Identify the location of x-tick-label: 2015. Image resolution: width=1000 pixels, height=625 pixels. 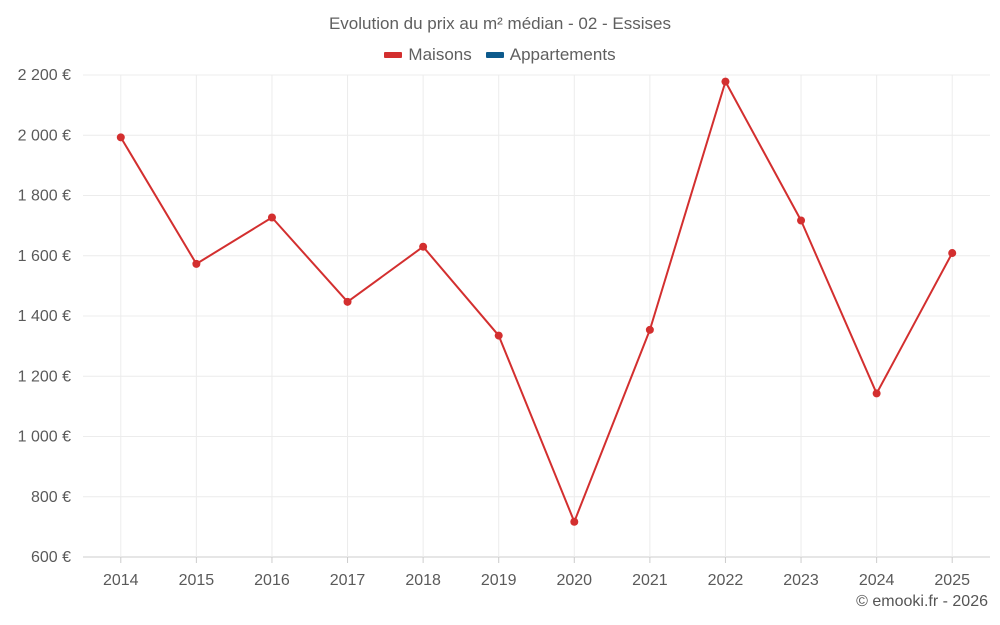
(197, 580).